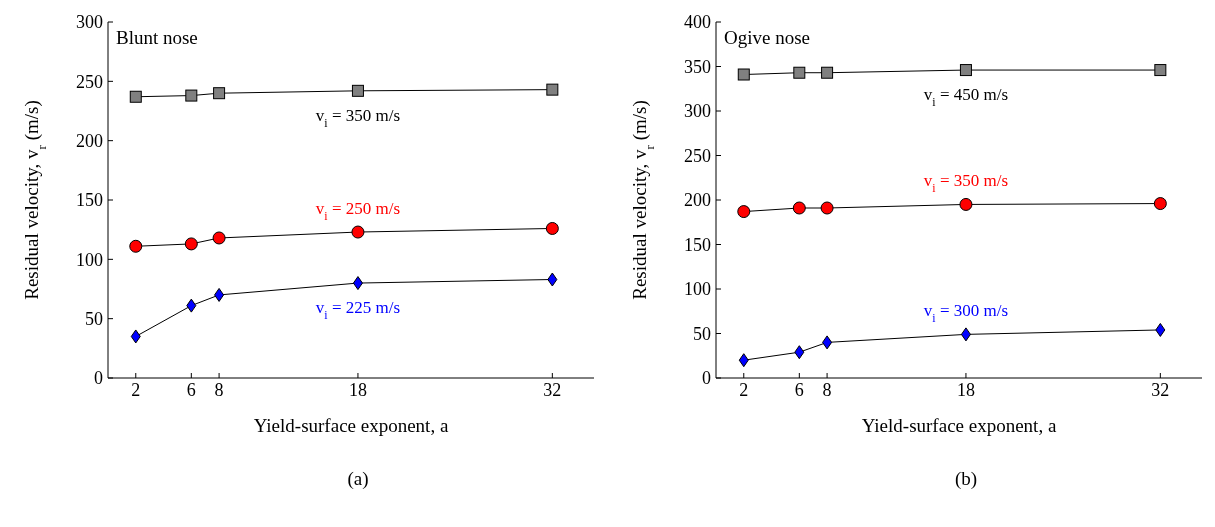 The image size is (1215, 527). I want to click on text: (a), so click(358, 479).